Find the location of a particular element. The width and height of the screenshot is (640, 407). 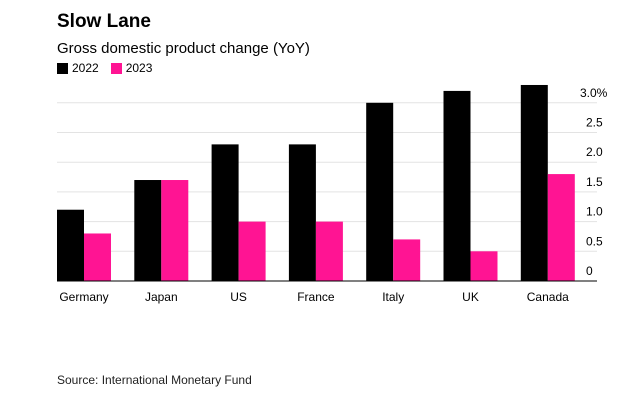

x-tick-label: Germany is located at coordinates (83, 297).